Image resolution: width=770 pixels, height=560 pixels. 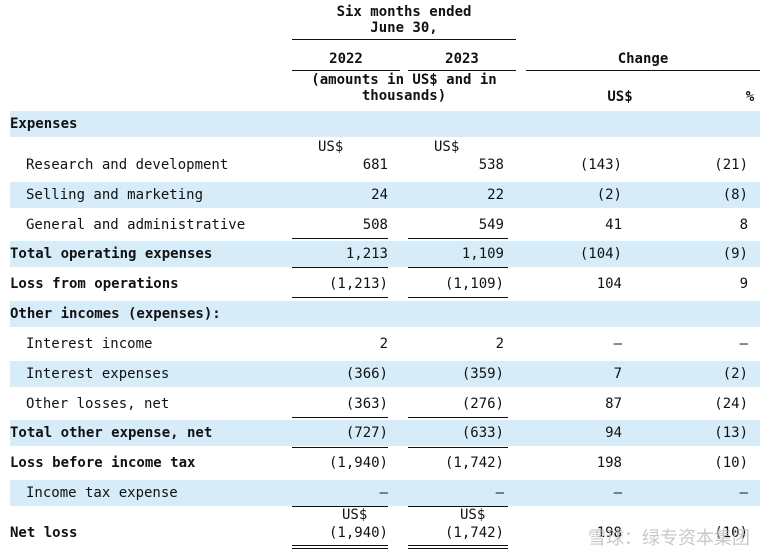 I want to click on change-usd: 41, so click(x=613, y=225).